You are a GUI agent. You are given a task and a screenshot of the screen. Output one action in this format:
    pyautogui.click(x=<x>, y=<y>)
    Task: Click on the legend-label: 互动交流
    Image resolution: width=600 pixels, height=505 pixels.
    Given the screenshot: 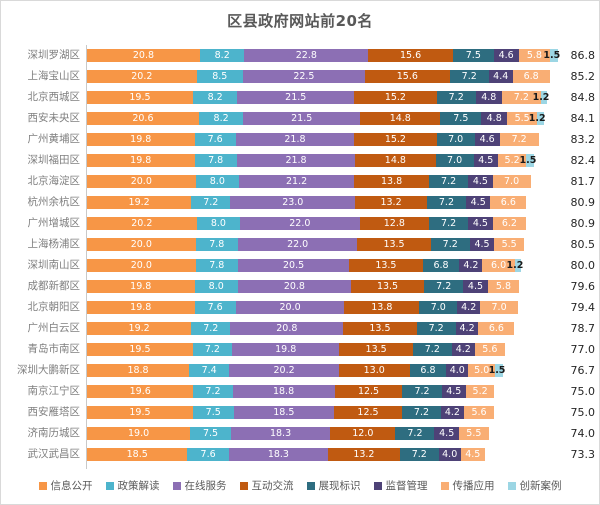 What is the action you would take?
    pyautogui.click(x=272, y=486)
    